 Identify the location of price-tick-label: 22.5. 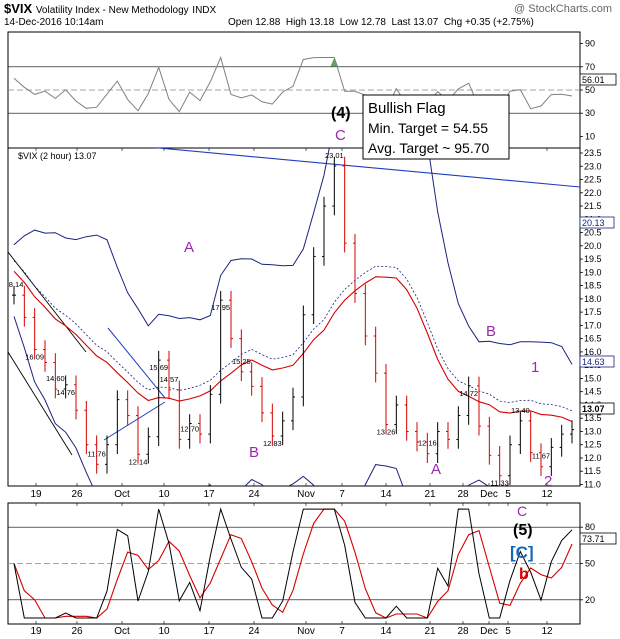
(593, 180).